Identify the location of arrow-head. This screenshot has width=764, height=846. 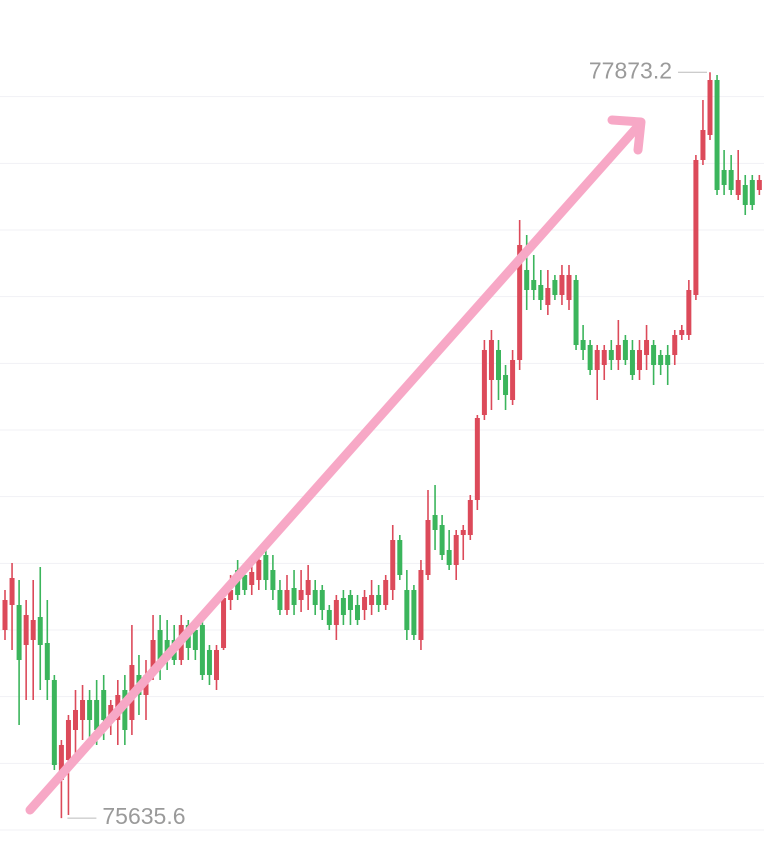
(626, 135).